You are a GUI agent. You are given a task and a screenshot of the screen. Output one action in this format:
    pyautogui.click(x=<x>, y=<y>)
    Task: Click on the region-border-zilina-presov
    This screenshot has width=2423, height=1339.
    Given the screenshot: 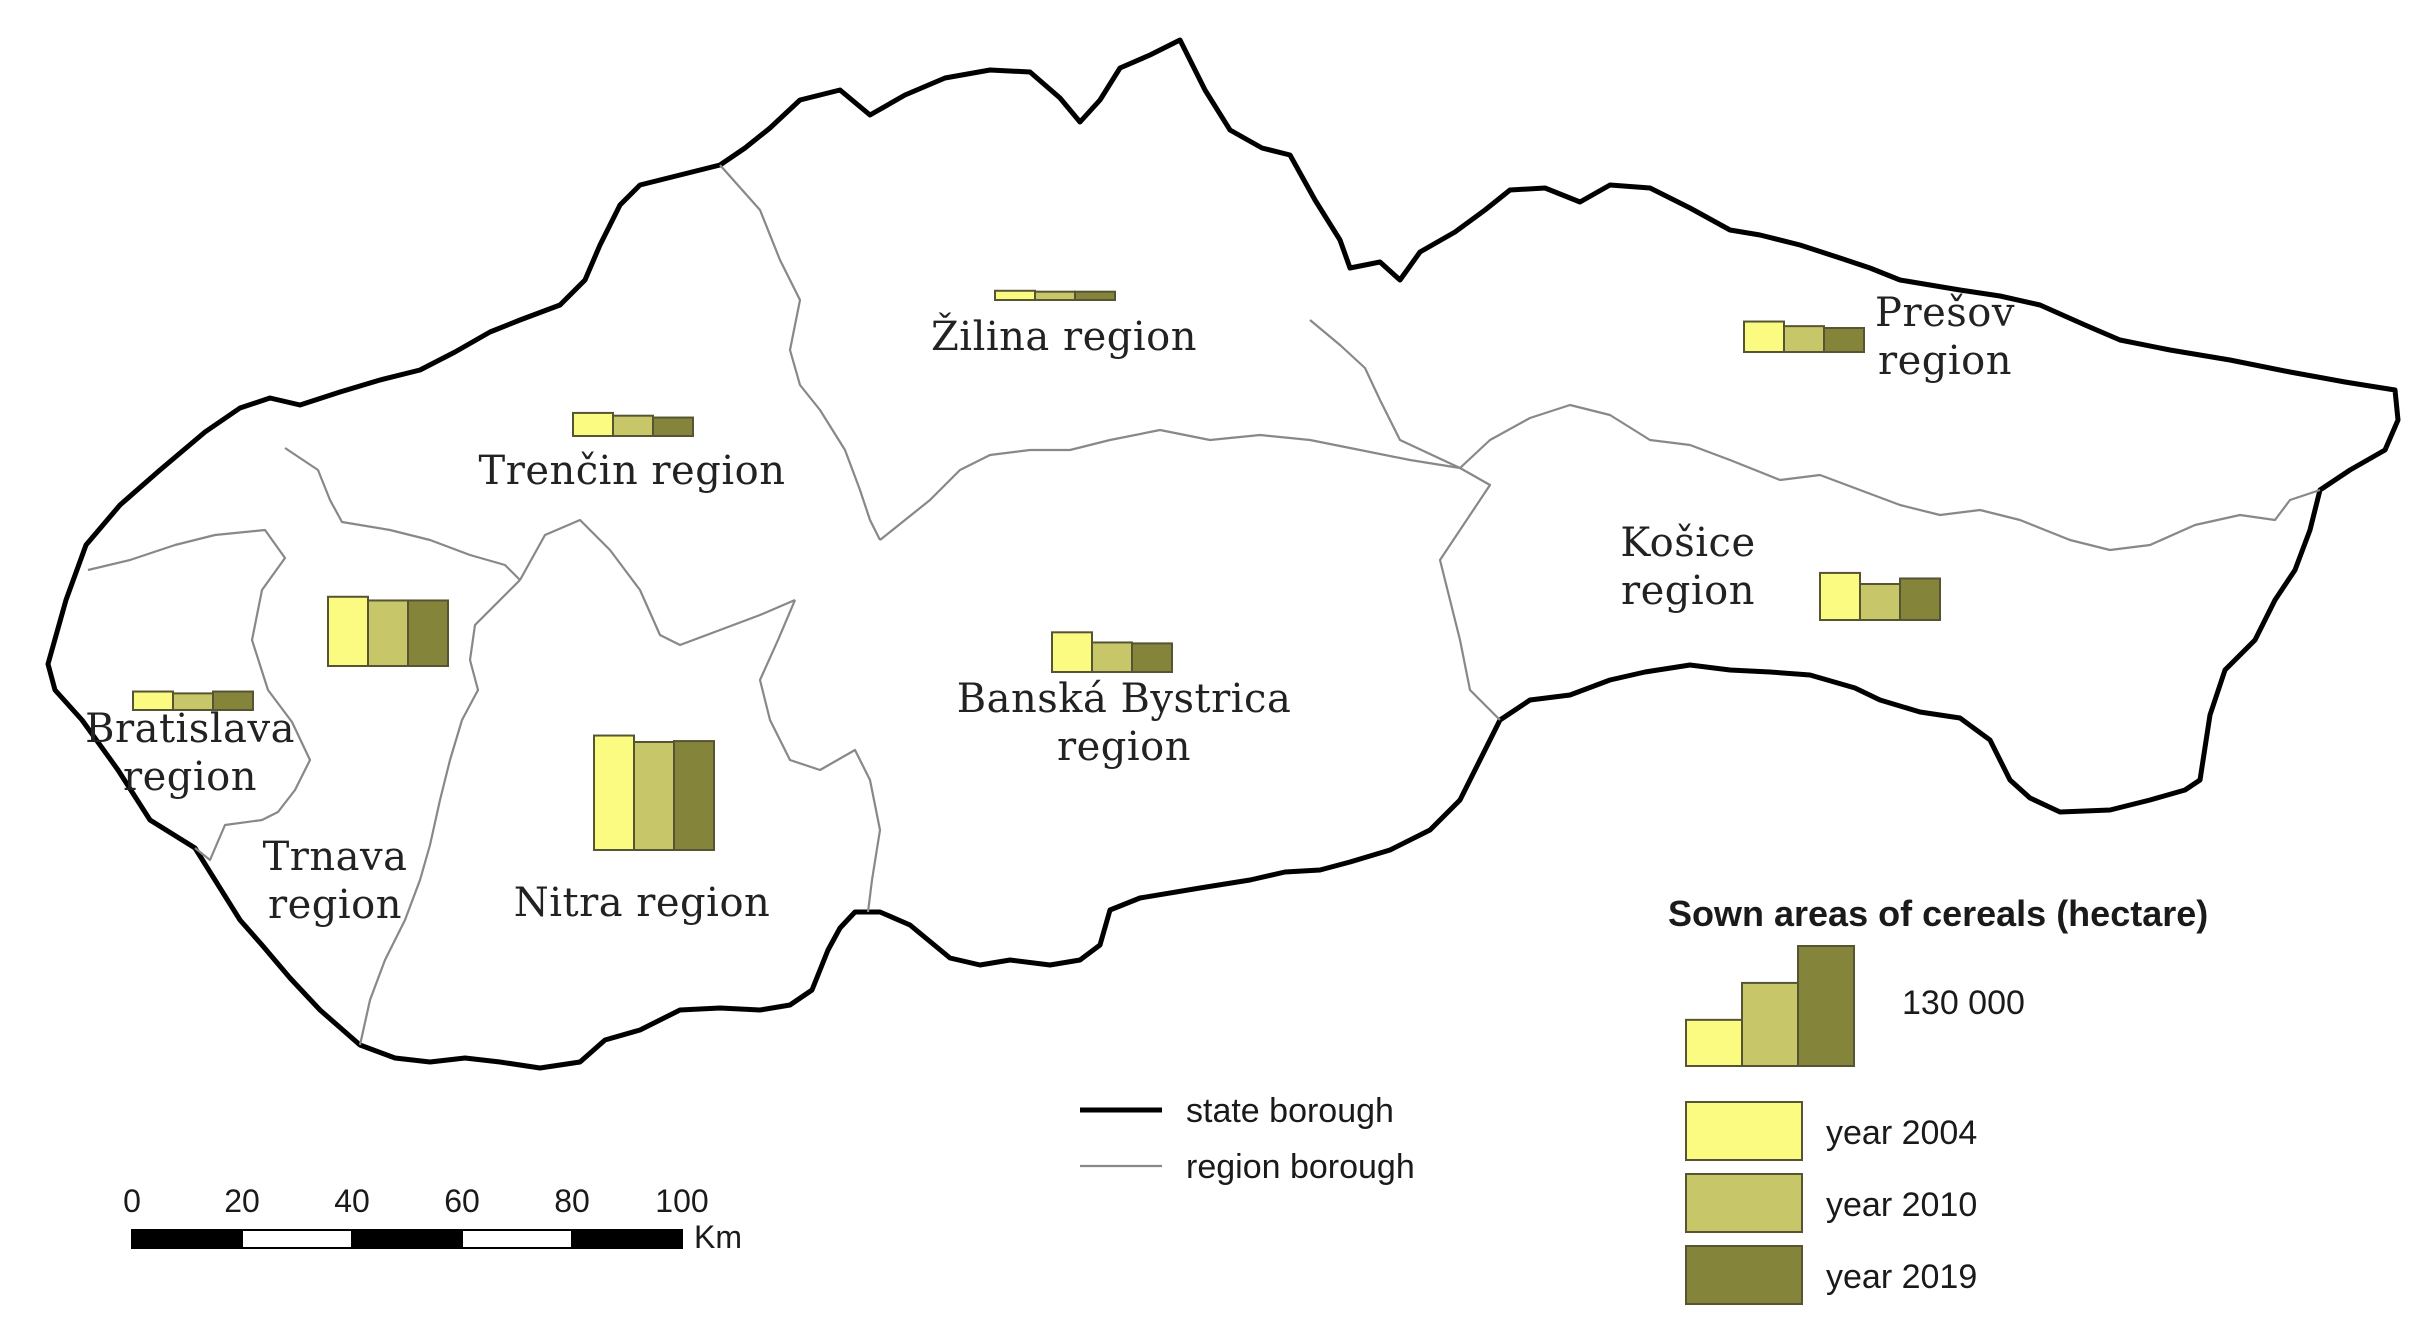 What is the action you would take?
    pyautogui.click(x=1385, y=394)
    